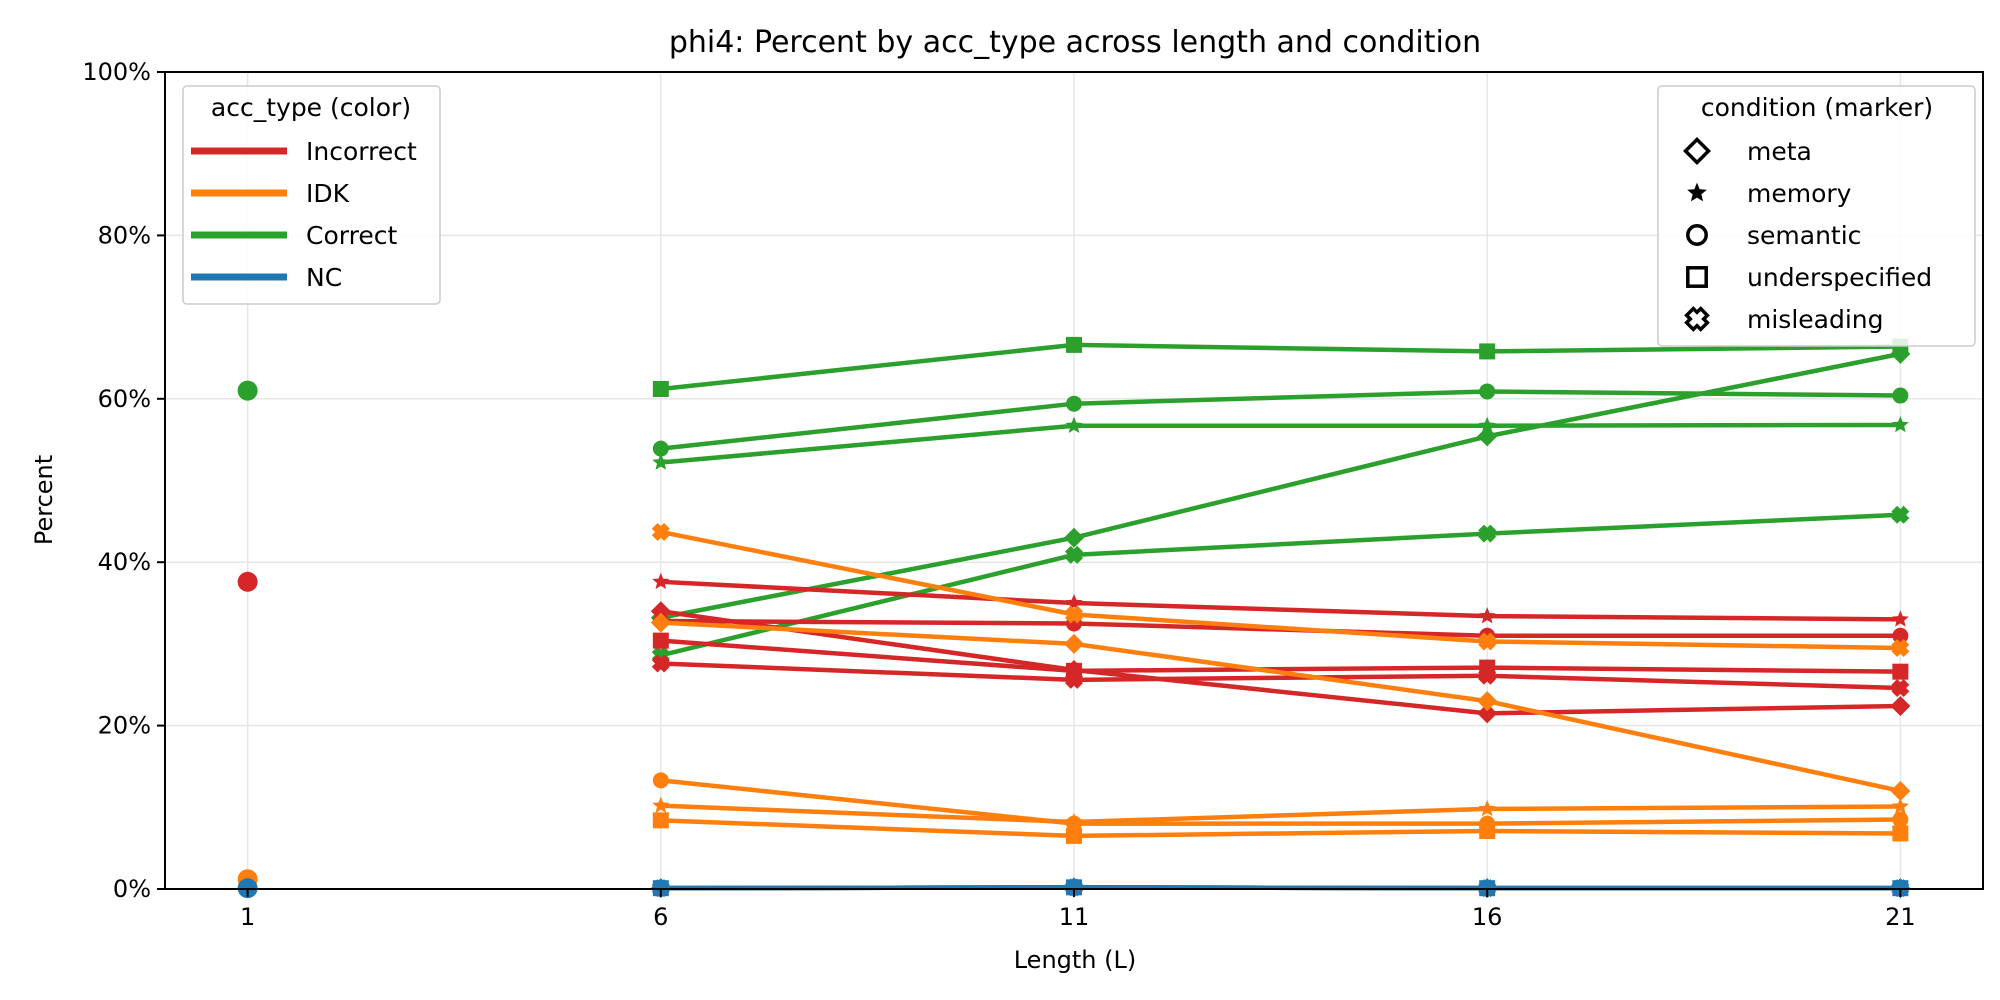  I want to click on x-axis: 1 6 11 16 21, so click(1078, 910).